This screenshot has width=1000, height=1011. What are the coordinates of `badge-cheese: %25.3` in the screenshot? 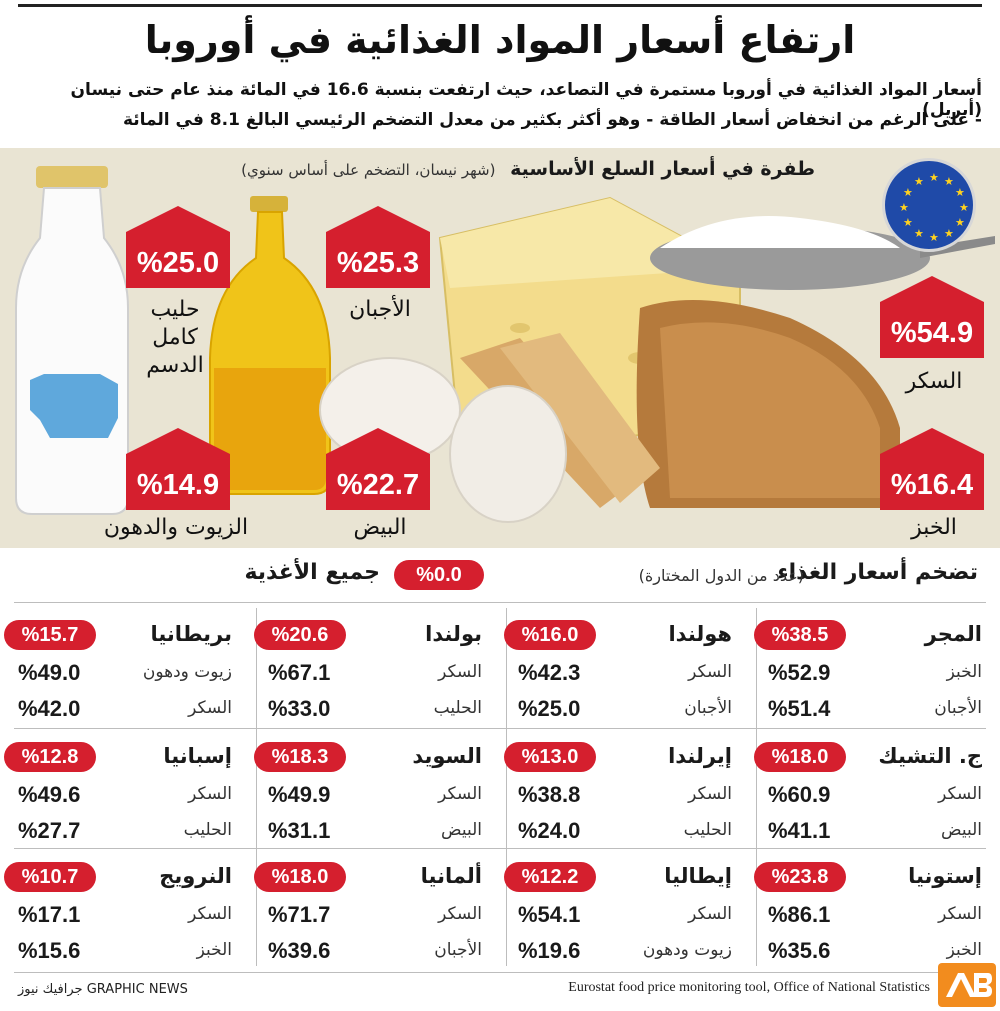 It's located at (378, 247).